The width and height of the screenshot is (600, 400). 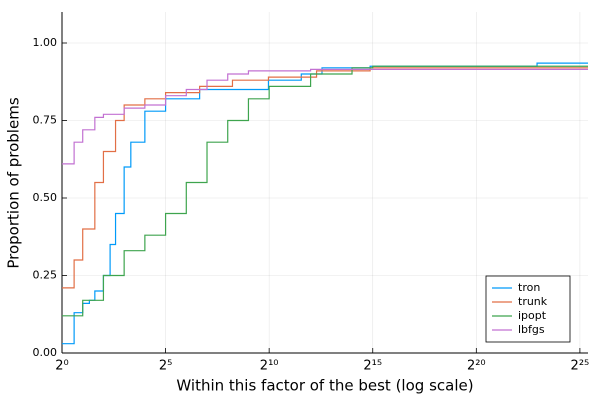 What do you see at coordinates (165, 366) in the screenshot?
I see `x-tick-label: 2⁵` at bounding box center [165, 366].